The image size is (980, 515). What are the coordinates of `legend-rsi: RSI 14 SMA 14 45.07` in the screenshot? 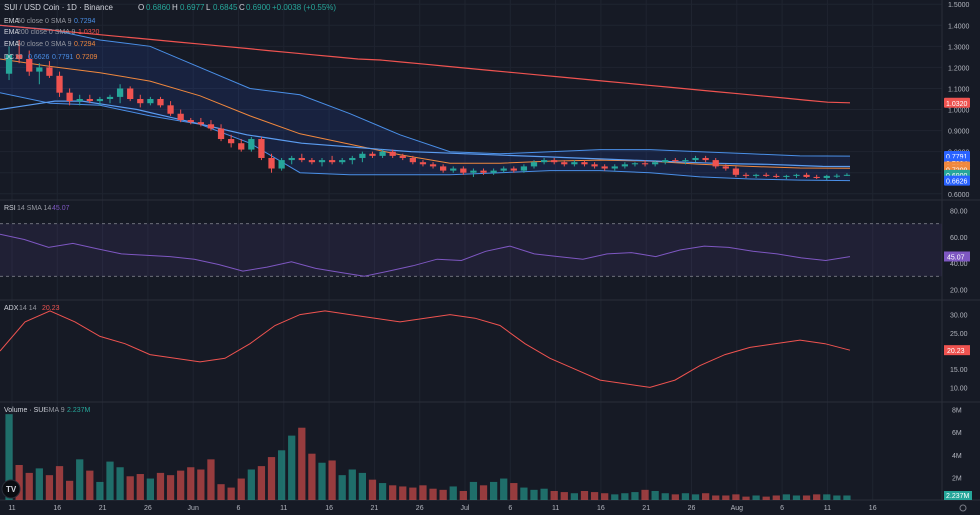 It's located at (37, 208).